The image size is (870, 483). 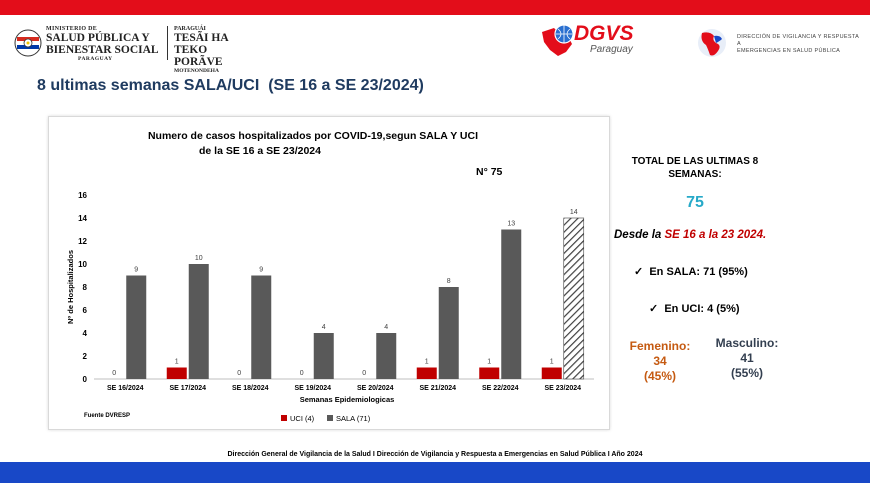 I want to click on x-axis-title: Semanas Epidemiologicas, so click(x=347, y=399).